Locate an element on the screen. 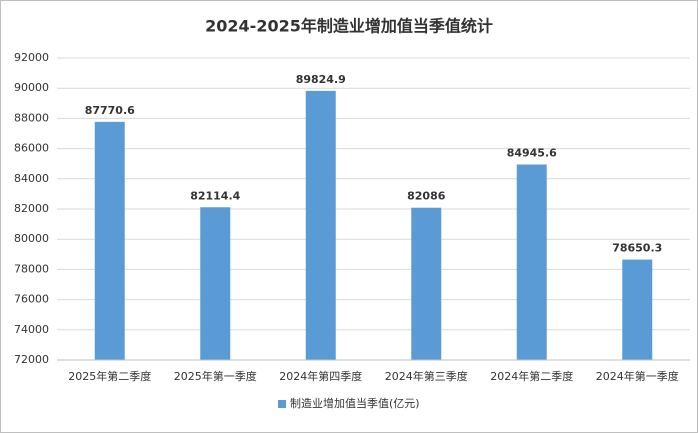 The height and width of the screenshot is (433, 698). y-tick-label: 76000 is located at coordinates (31, 299).